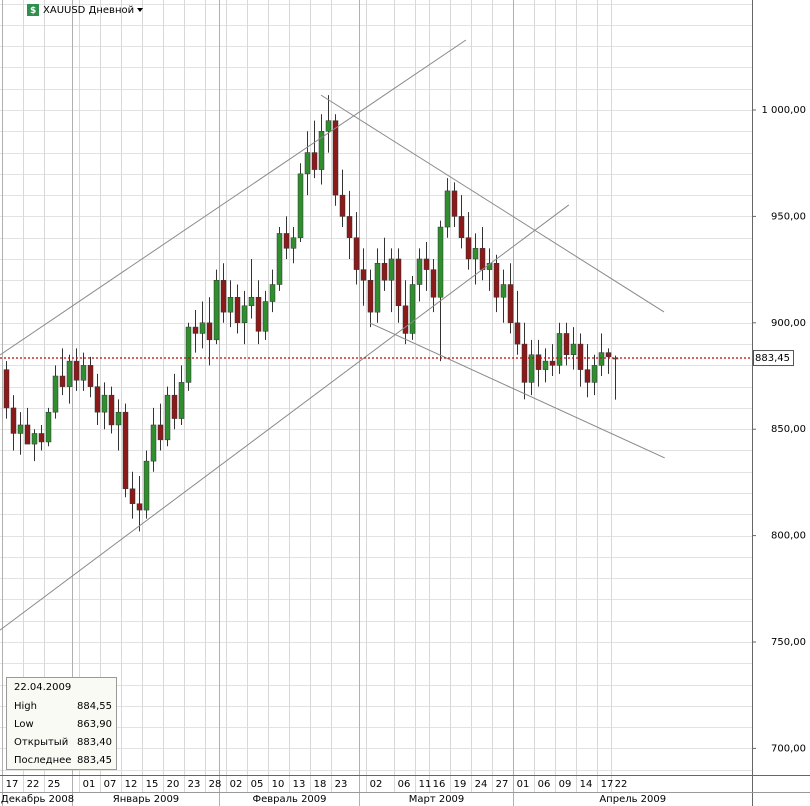 The height and width of the screenshot is (806, 810). What do you see at coordinates (33, 10) in the screenshot?
I see `symbol-icon` at bounding box center [33, 10].